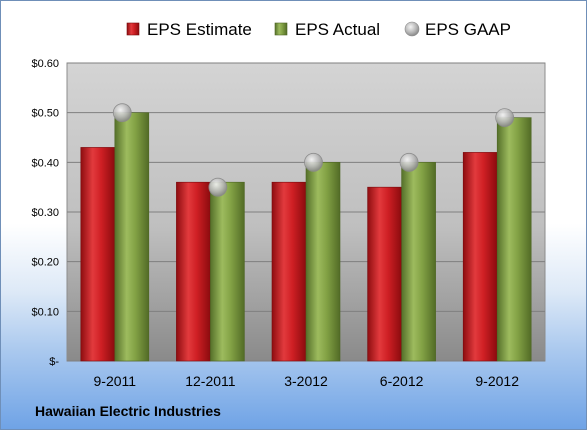 The height and width of the screenshot is (430, 587). I want to click on legend-label: EPS Estimate, so click(199, 29).